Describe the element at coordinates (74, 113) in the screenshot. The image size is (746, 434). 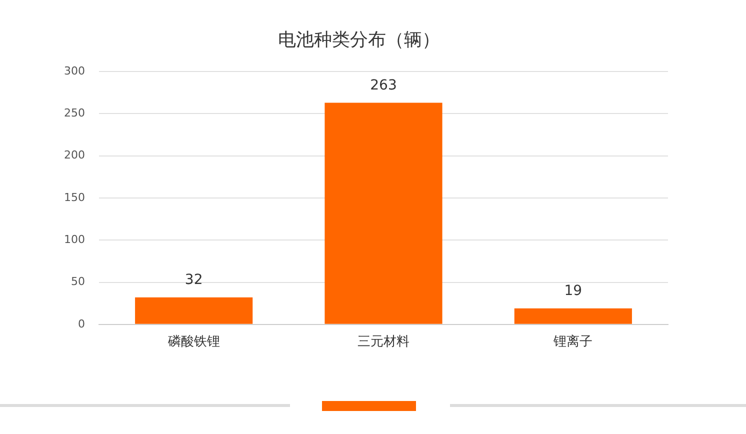
I see `y-tick-label: 250` at that location.